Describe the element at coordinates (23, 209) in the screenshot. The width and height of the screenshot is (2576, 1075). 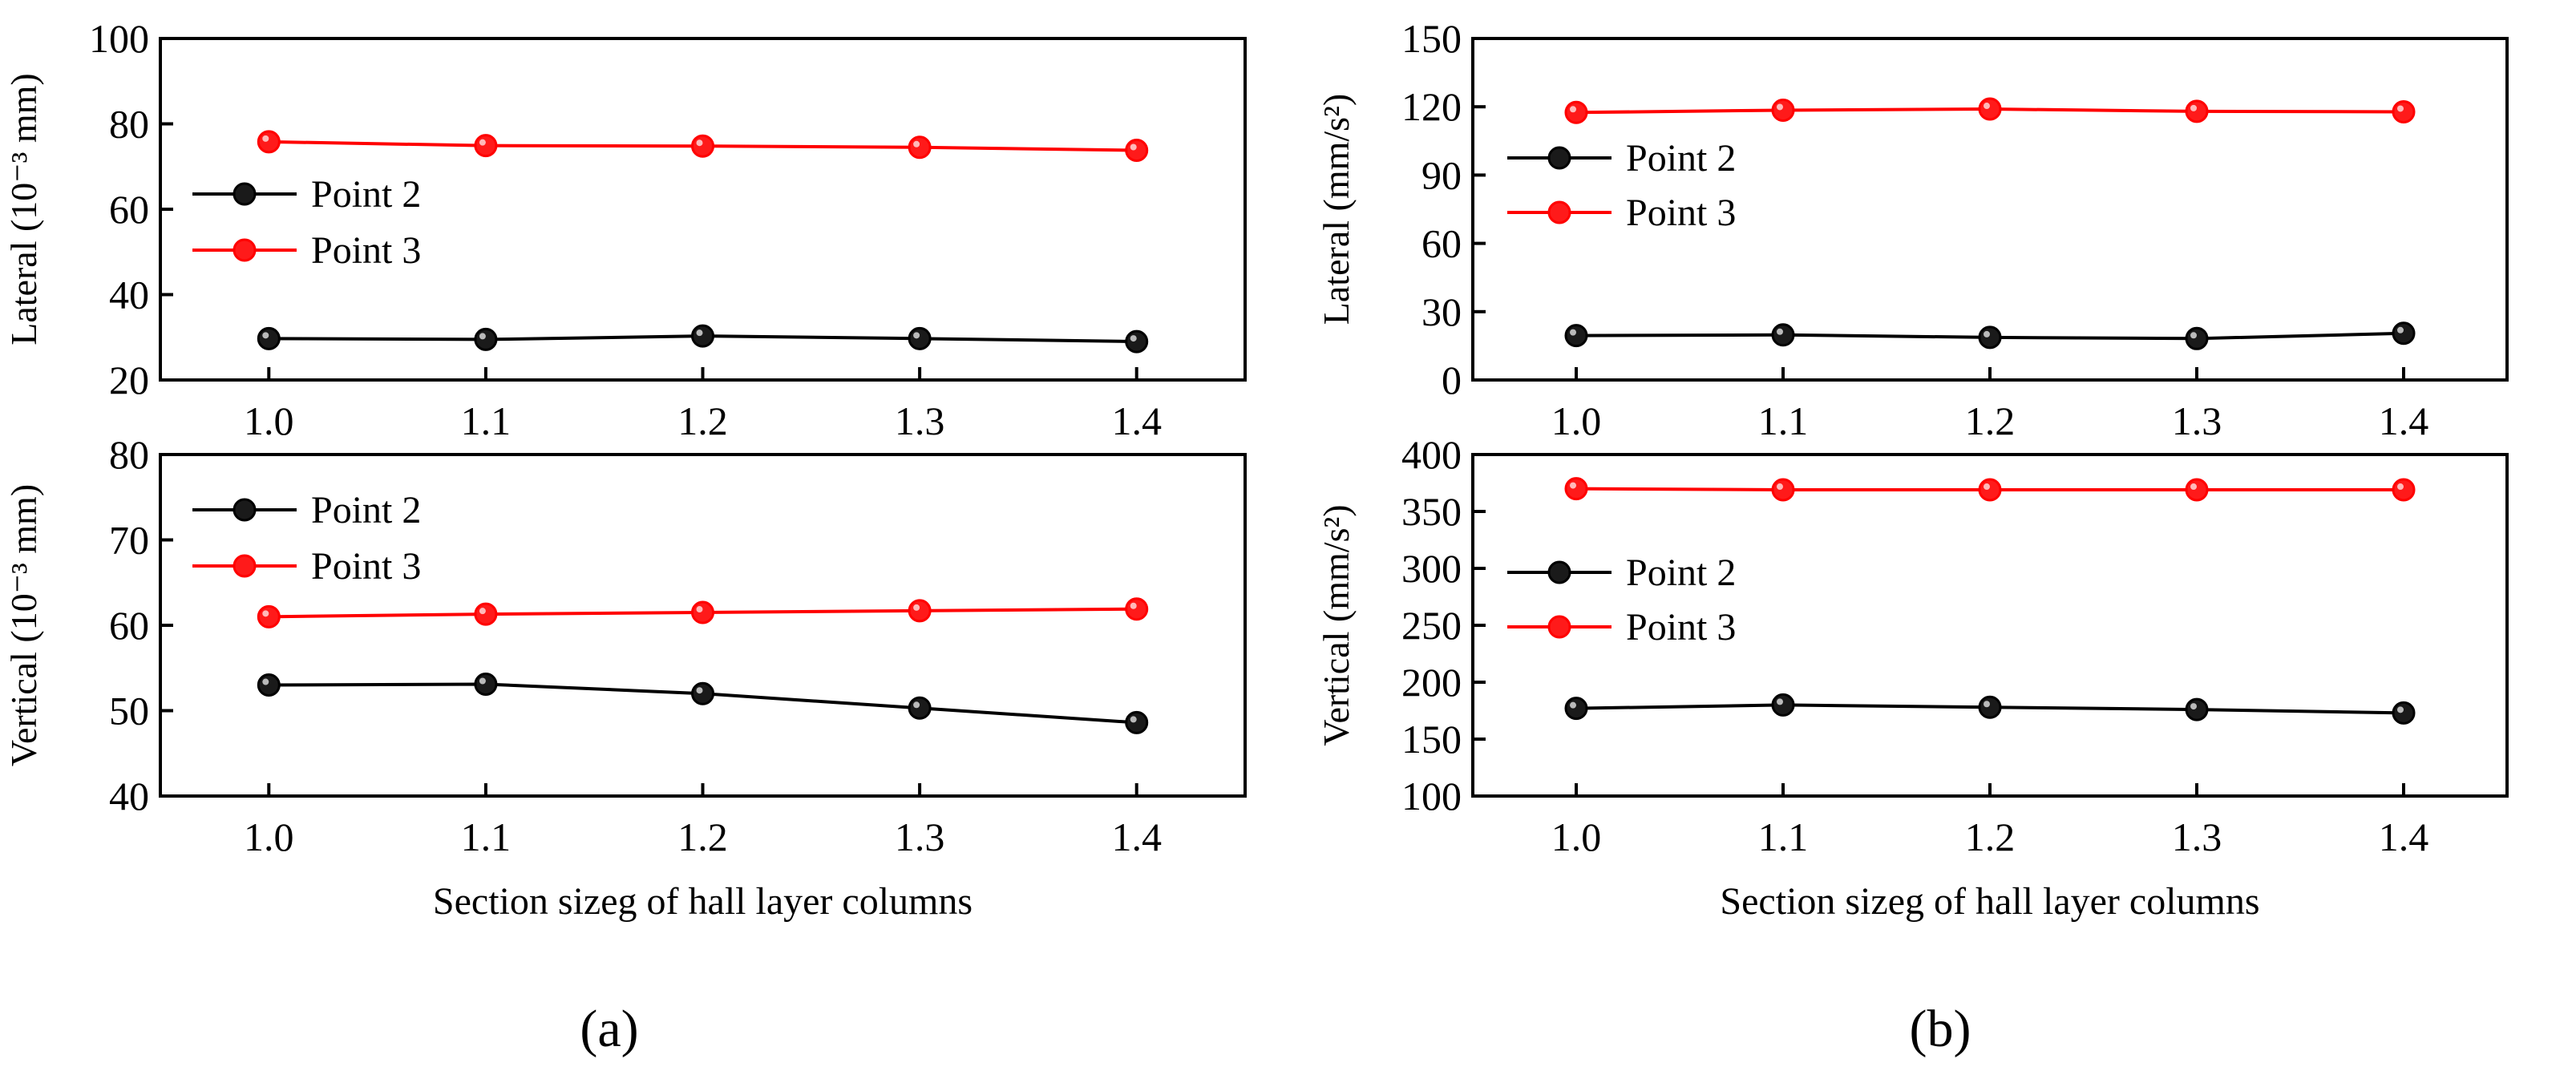
I see `y-axis-label: Lateral (10⁻³ mm)` at that location.